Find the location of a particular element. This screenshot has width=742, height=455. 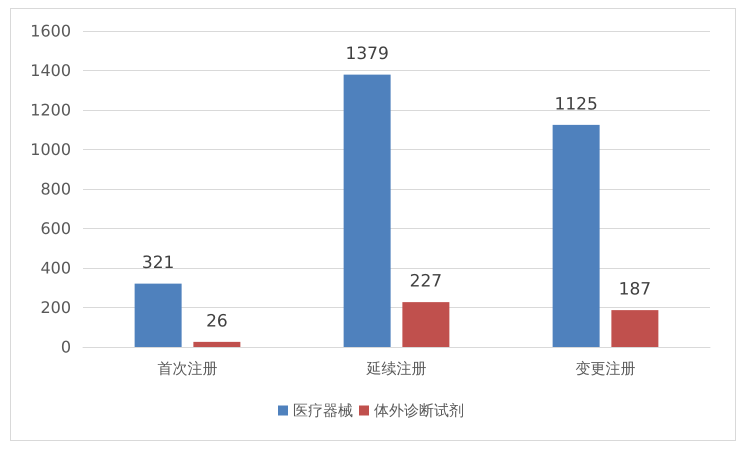

data-label: 1125 is located at coordinates (576, 104).